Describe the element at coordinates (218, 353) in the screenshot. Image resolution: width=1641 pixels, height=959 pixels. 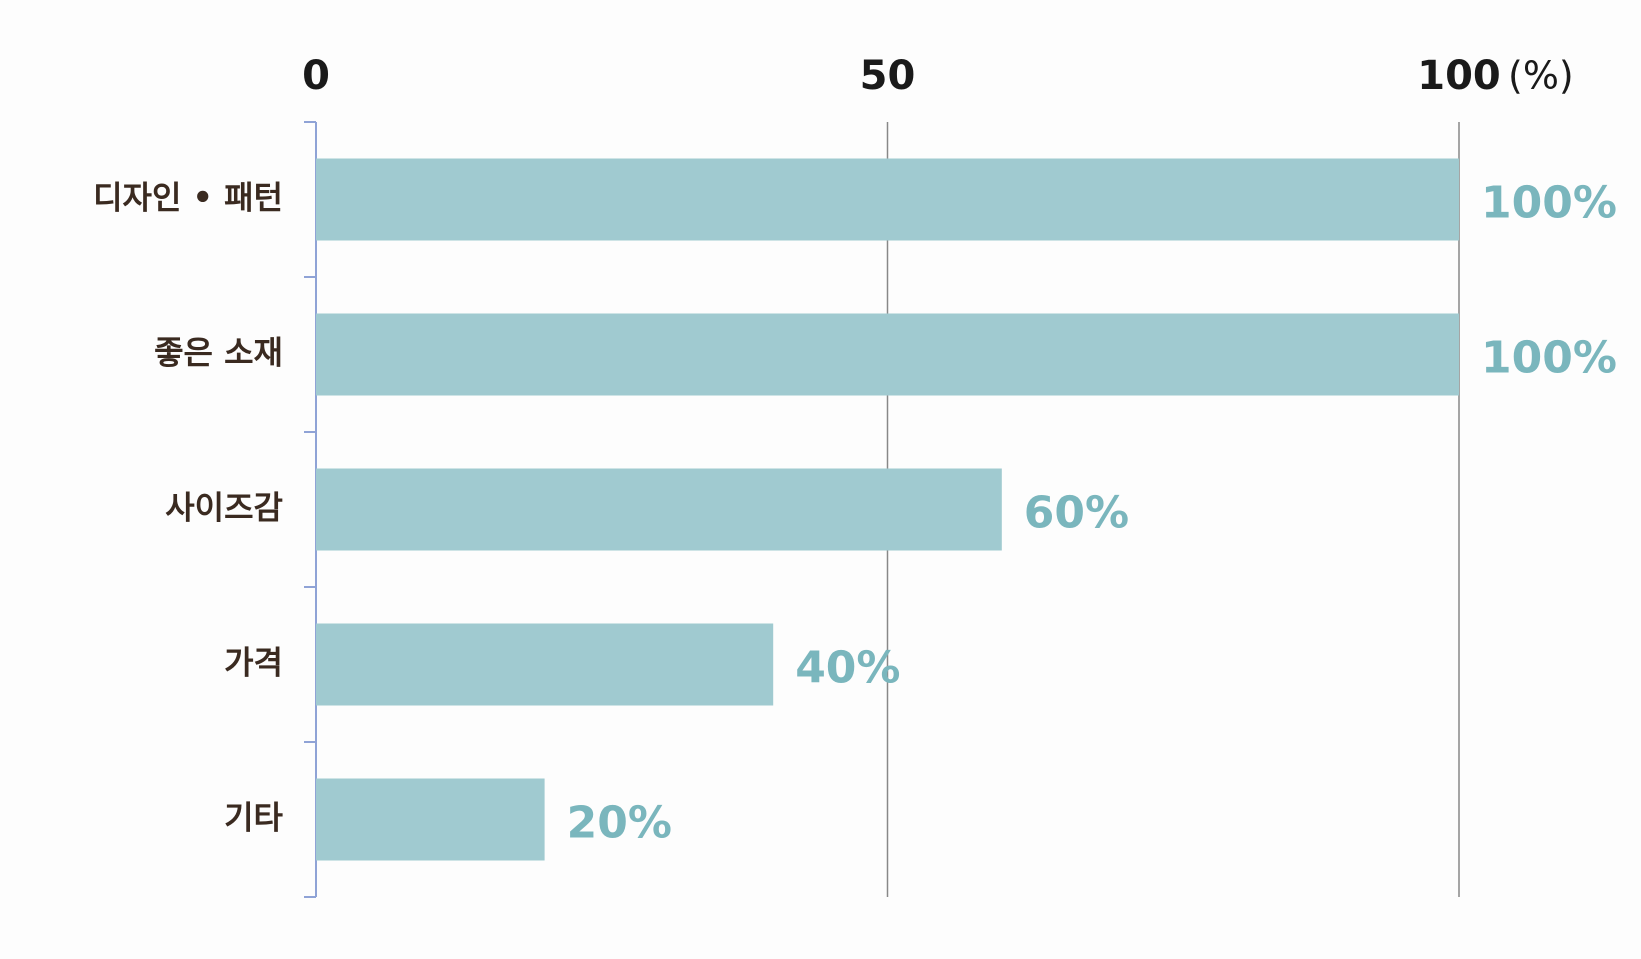
I see `category-label: 좋은 소재` at that location.